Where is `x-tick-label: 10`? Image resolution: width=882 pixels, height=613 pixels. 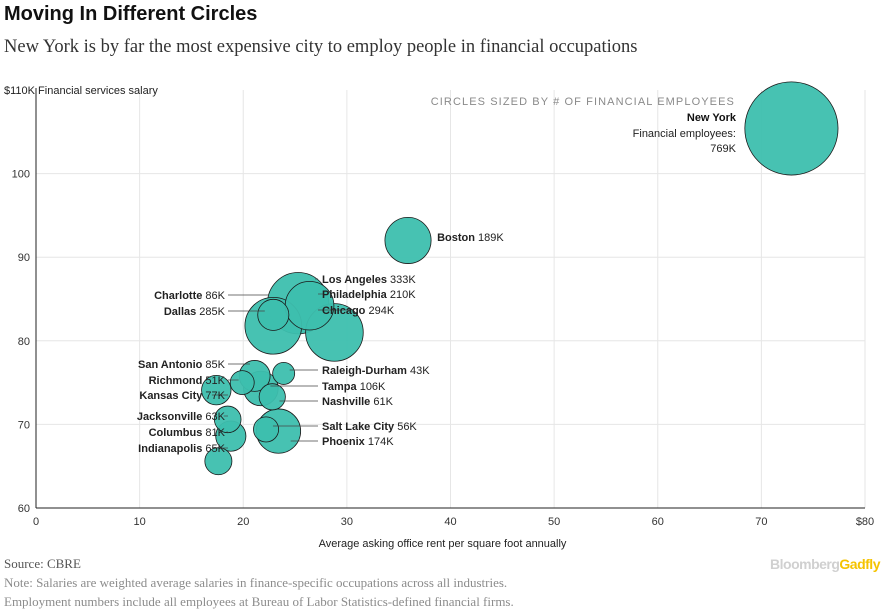
x-tick-label: 10 is located at coordinates (140, 522).